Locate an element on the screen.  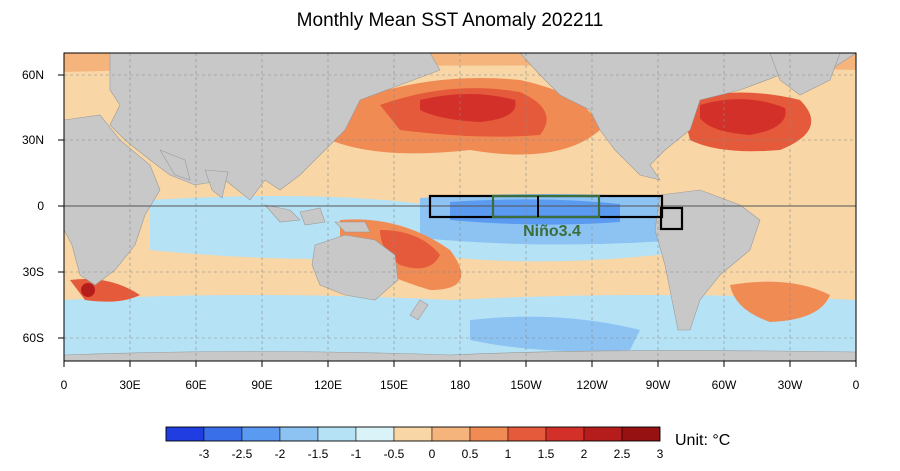
land-australia is located at coordinates (355, 267).